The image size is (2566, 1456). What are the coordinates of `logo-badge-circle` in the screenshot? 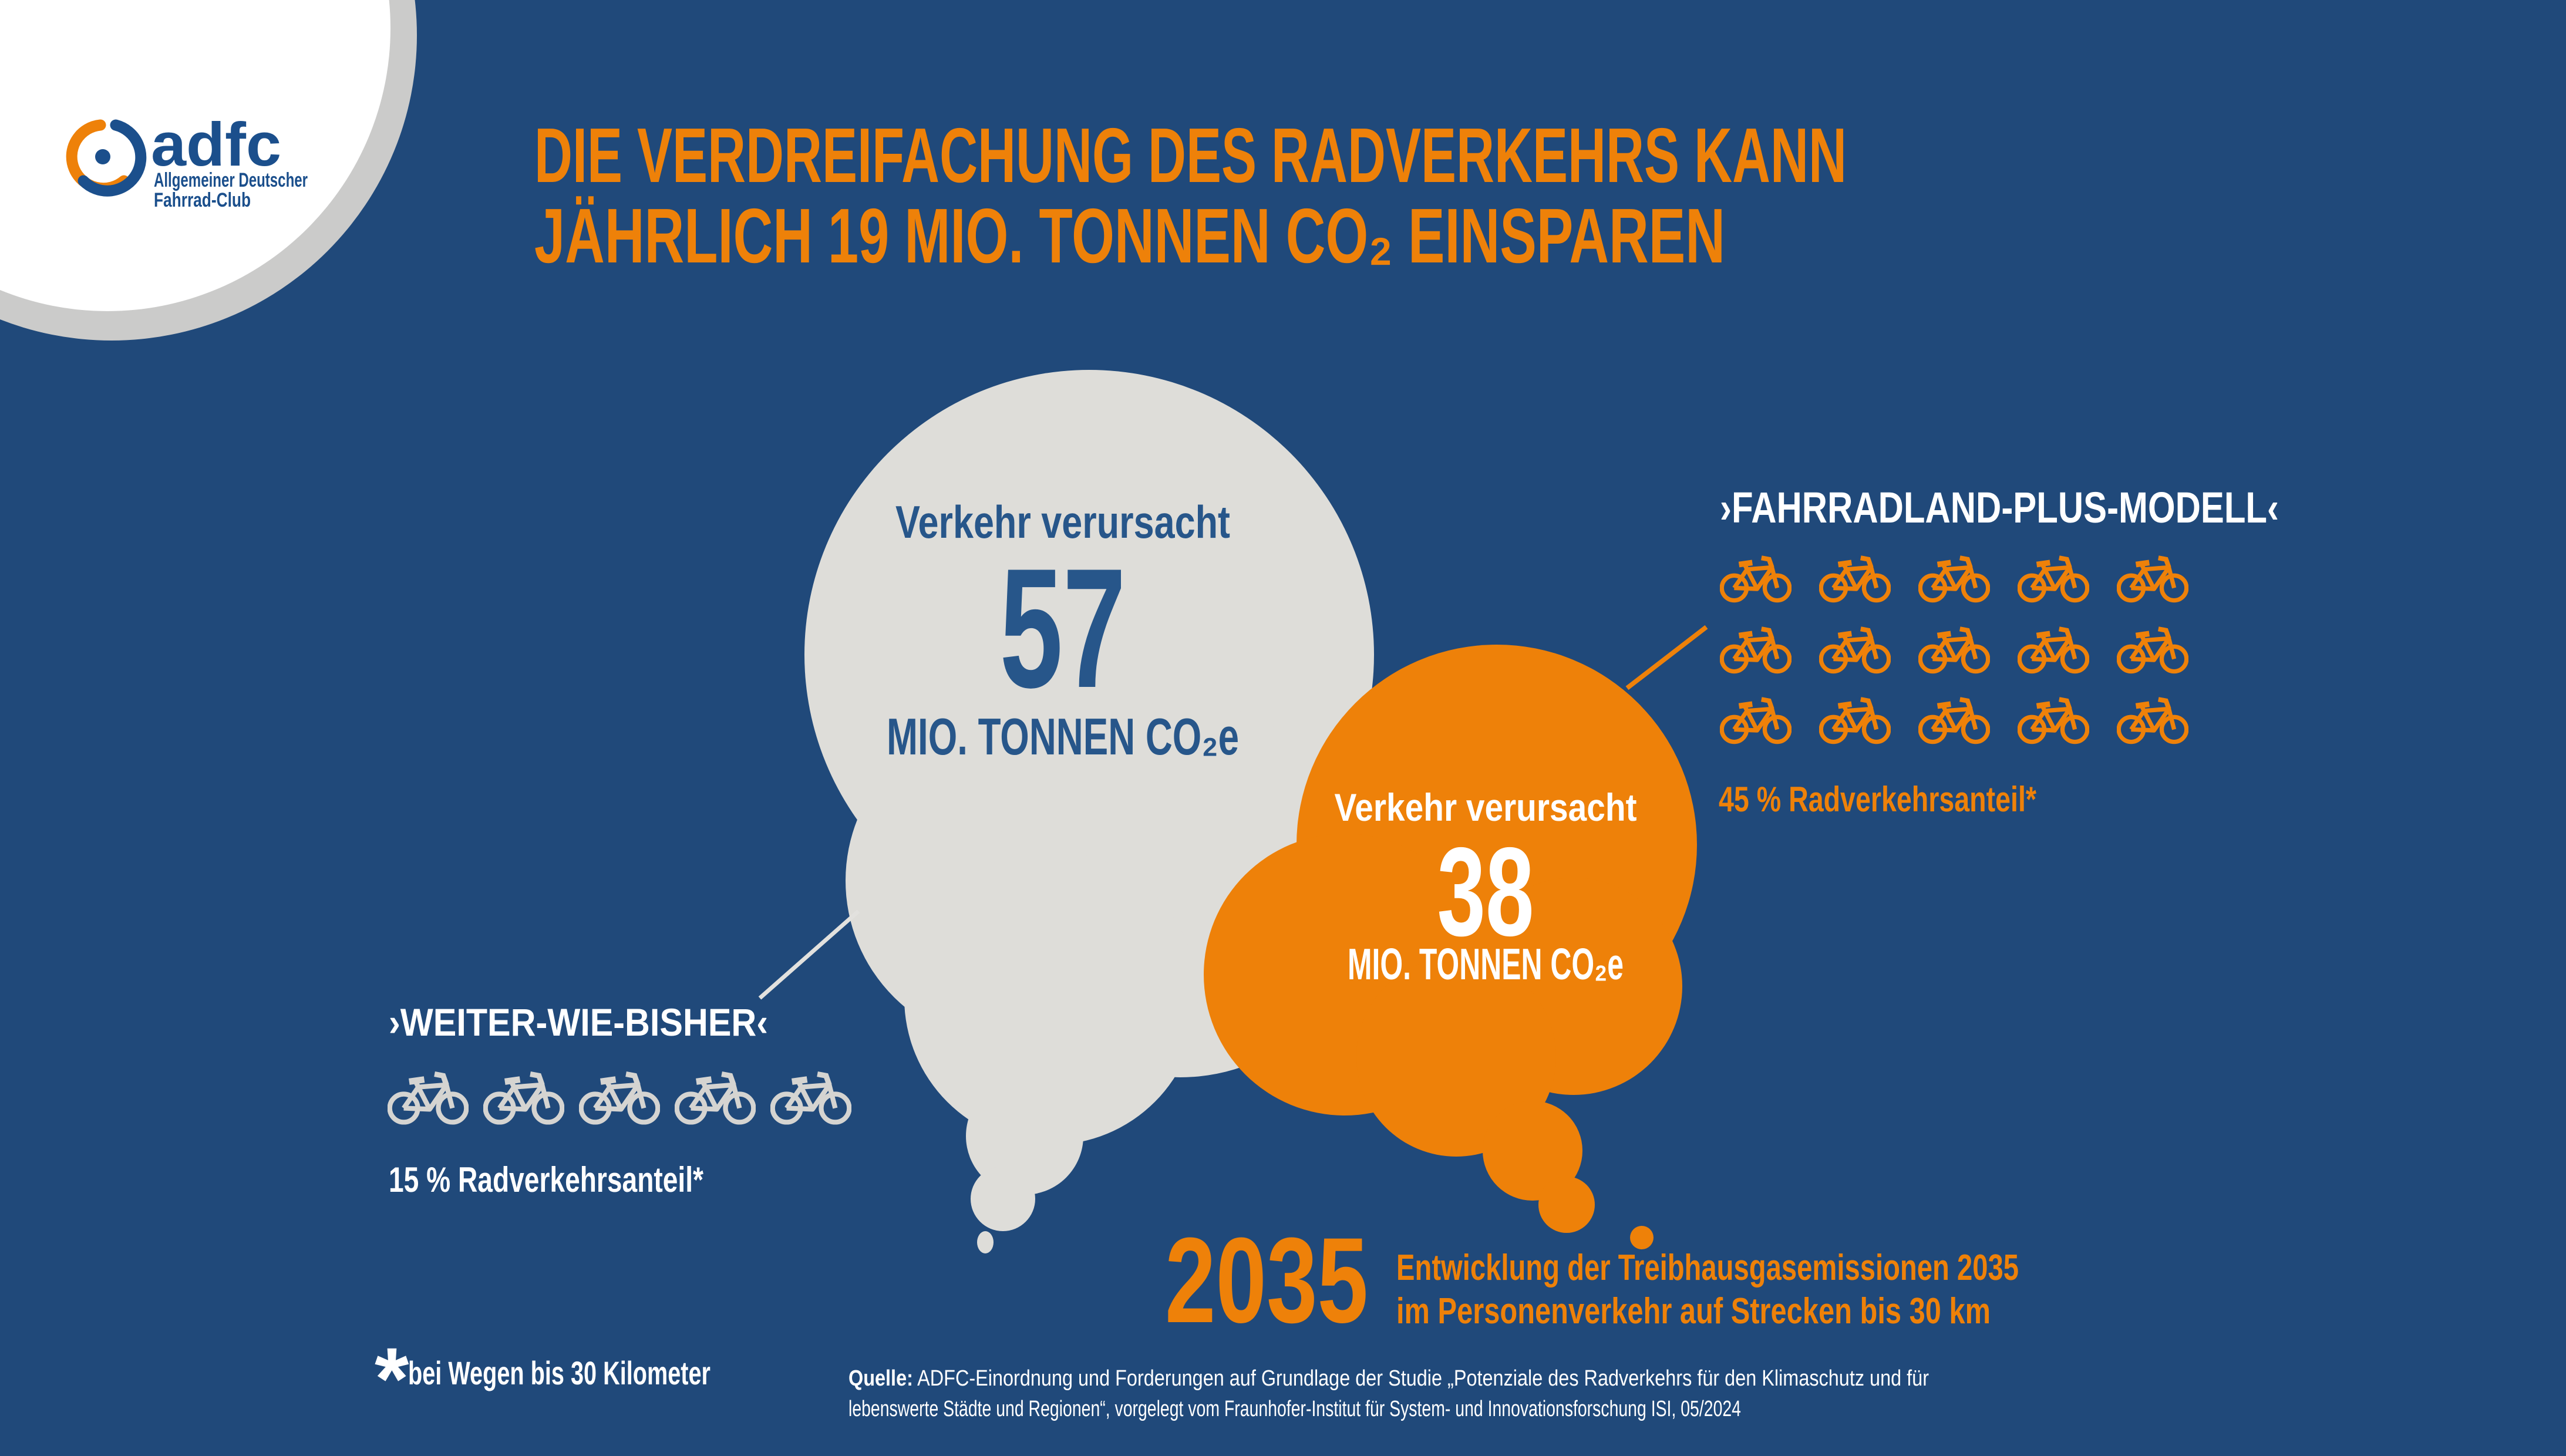 It's located at (195, 155).